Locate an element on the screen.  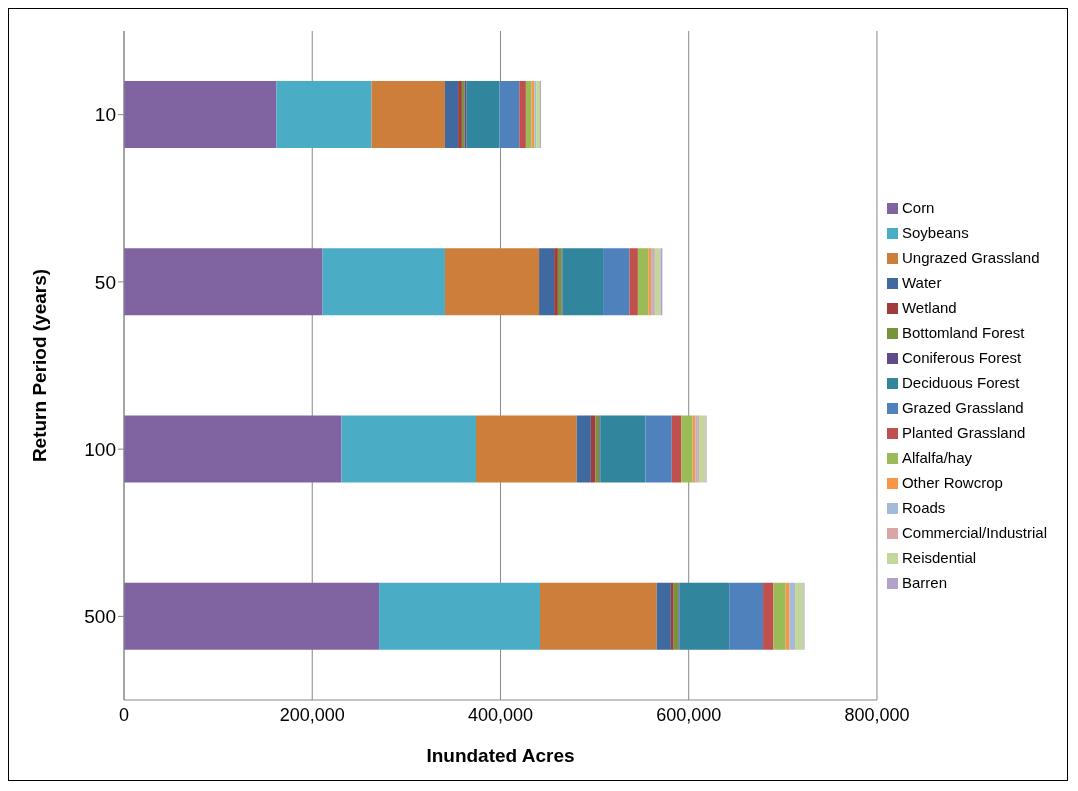
x-axis-title: Inundated Acres is located at coordinates (500, 755).